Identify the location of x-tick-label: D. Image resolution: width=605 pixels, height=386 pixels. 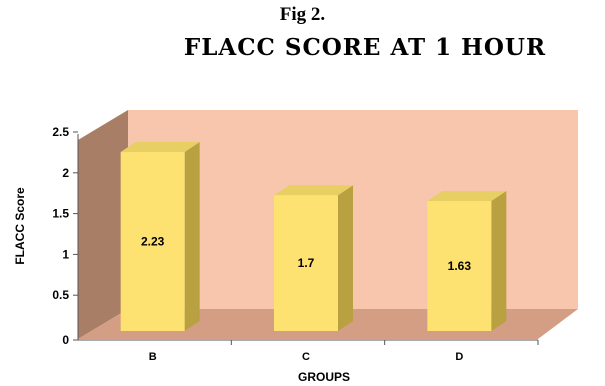
(459, 357).